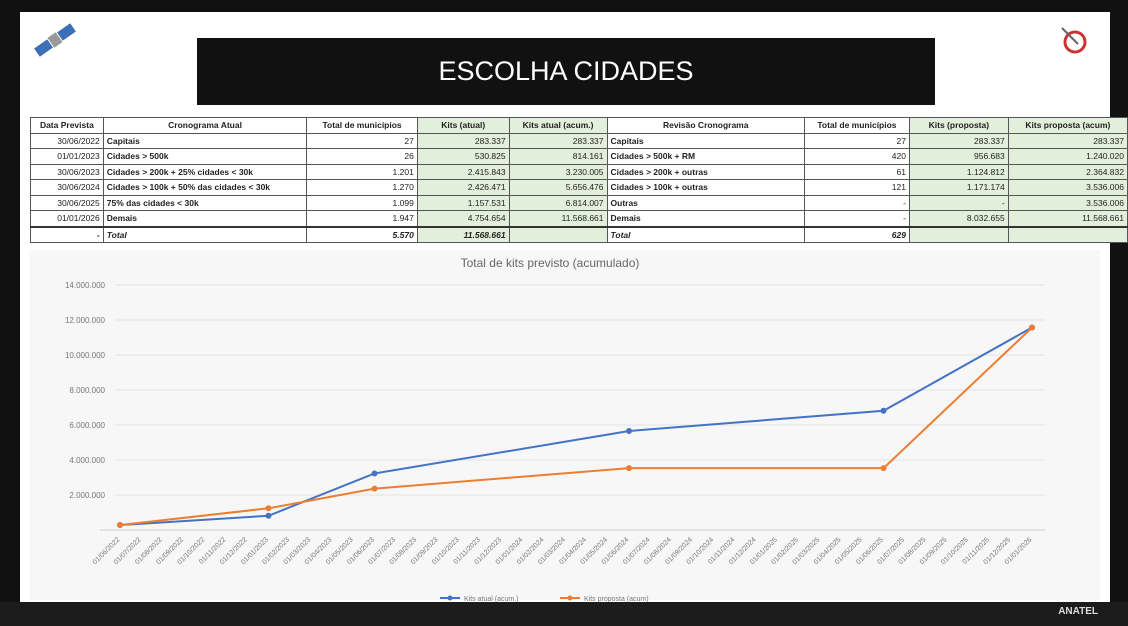  What do you see at coordinates (87, 425) in the screenshot?
I see `y-tick-label: 6.000.000` at bounding box center [87, 425].